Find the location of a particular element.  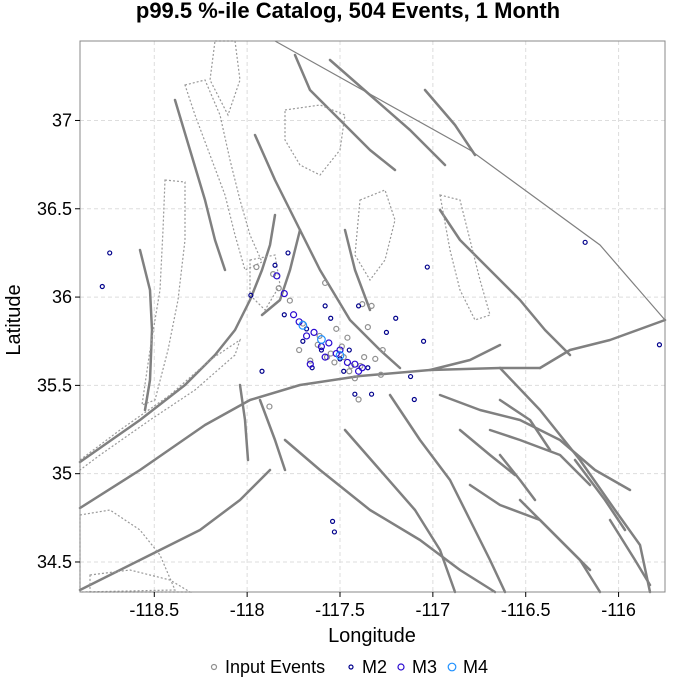

legend-label-m4: M4 is located at coordinates (475, 667).